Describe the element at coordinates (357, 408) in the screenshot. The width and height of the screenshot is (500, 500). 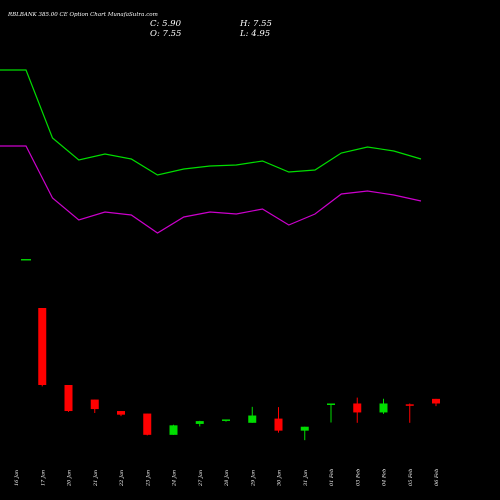
I see `candle-body-03-Feb` at that location.